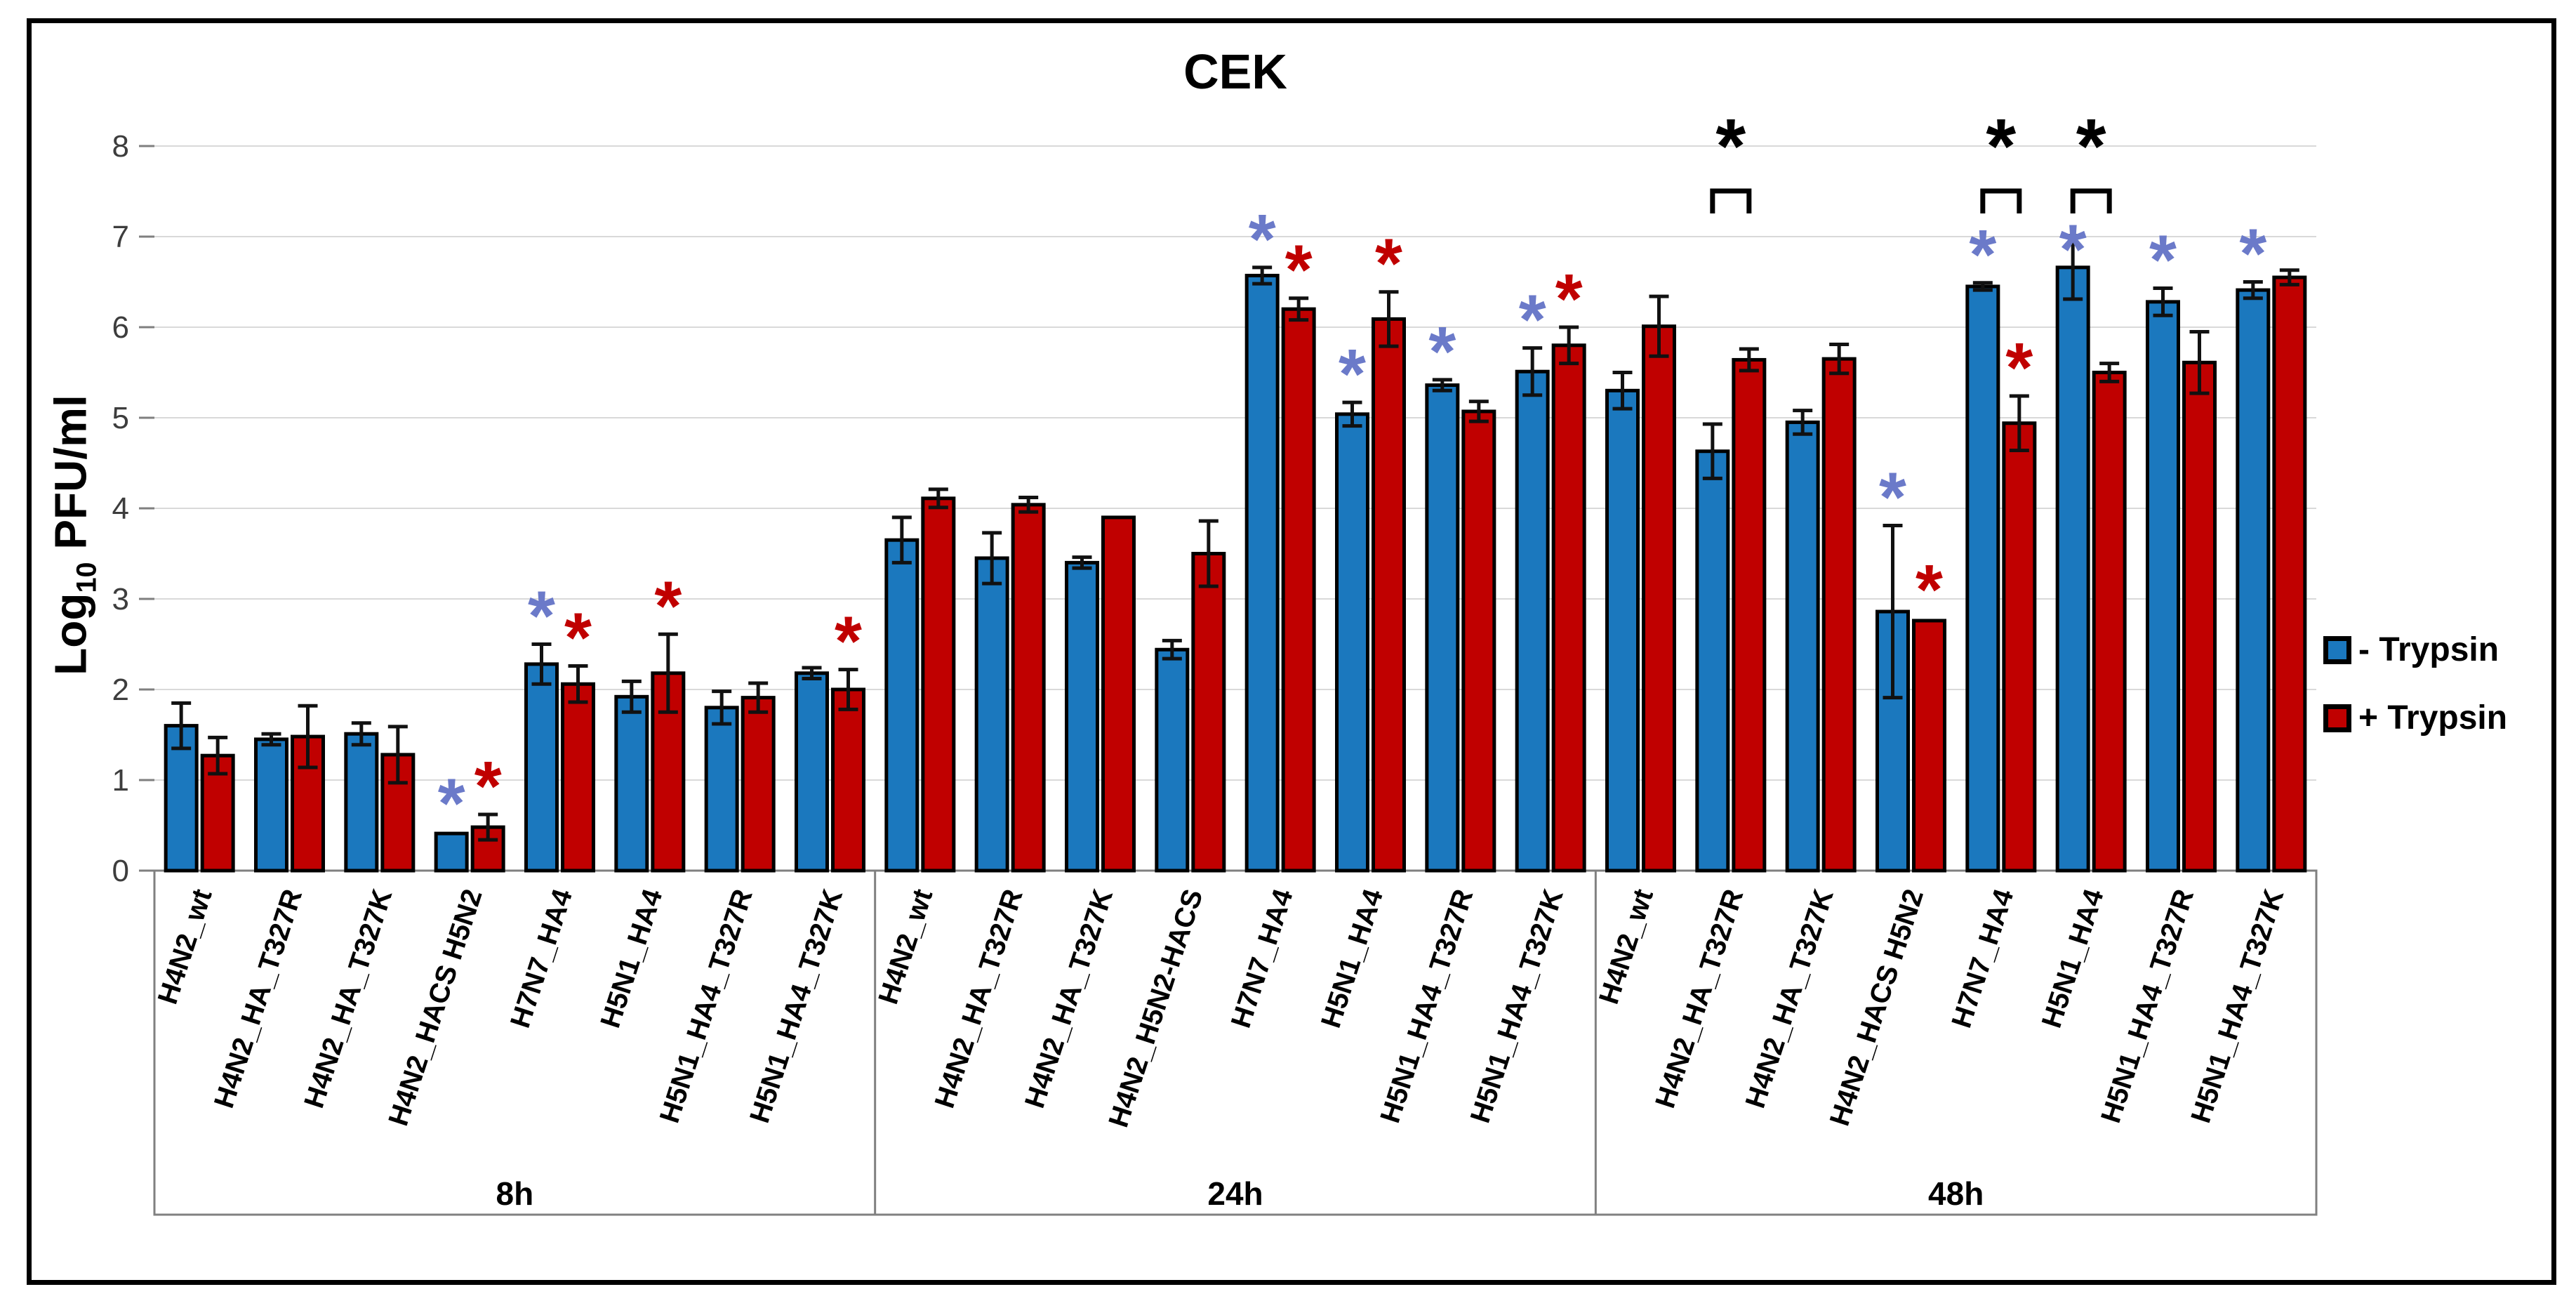  Describe the element at coordinates (2433, 718) in the screenshot. I see `legend-label-plus-trypsin: + Trypsin` at that location.